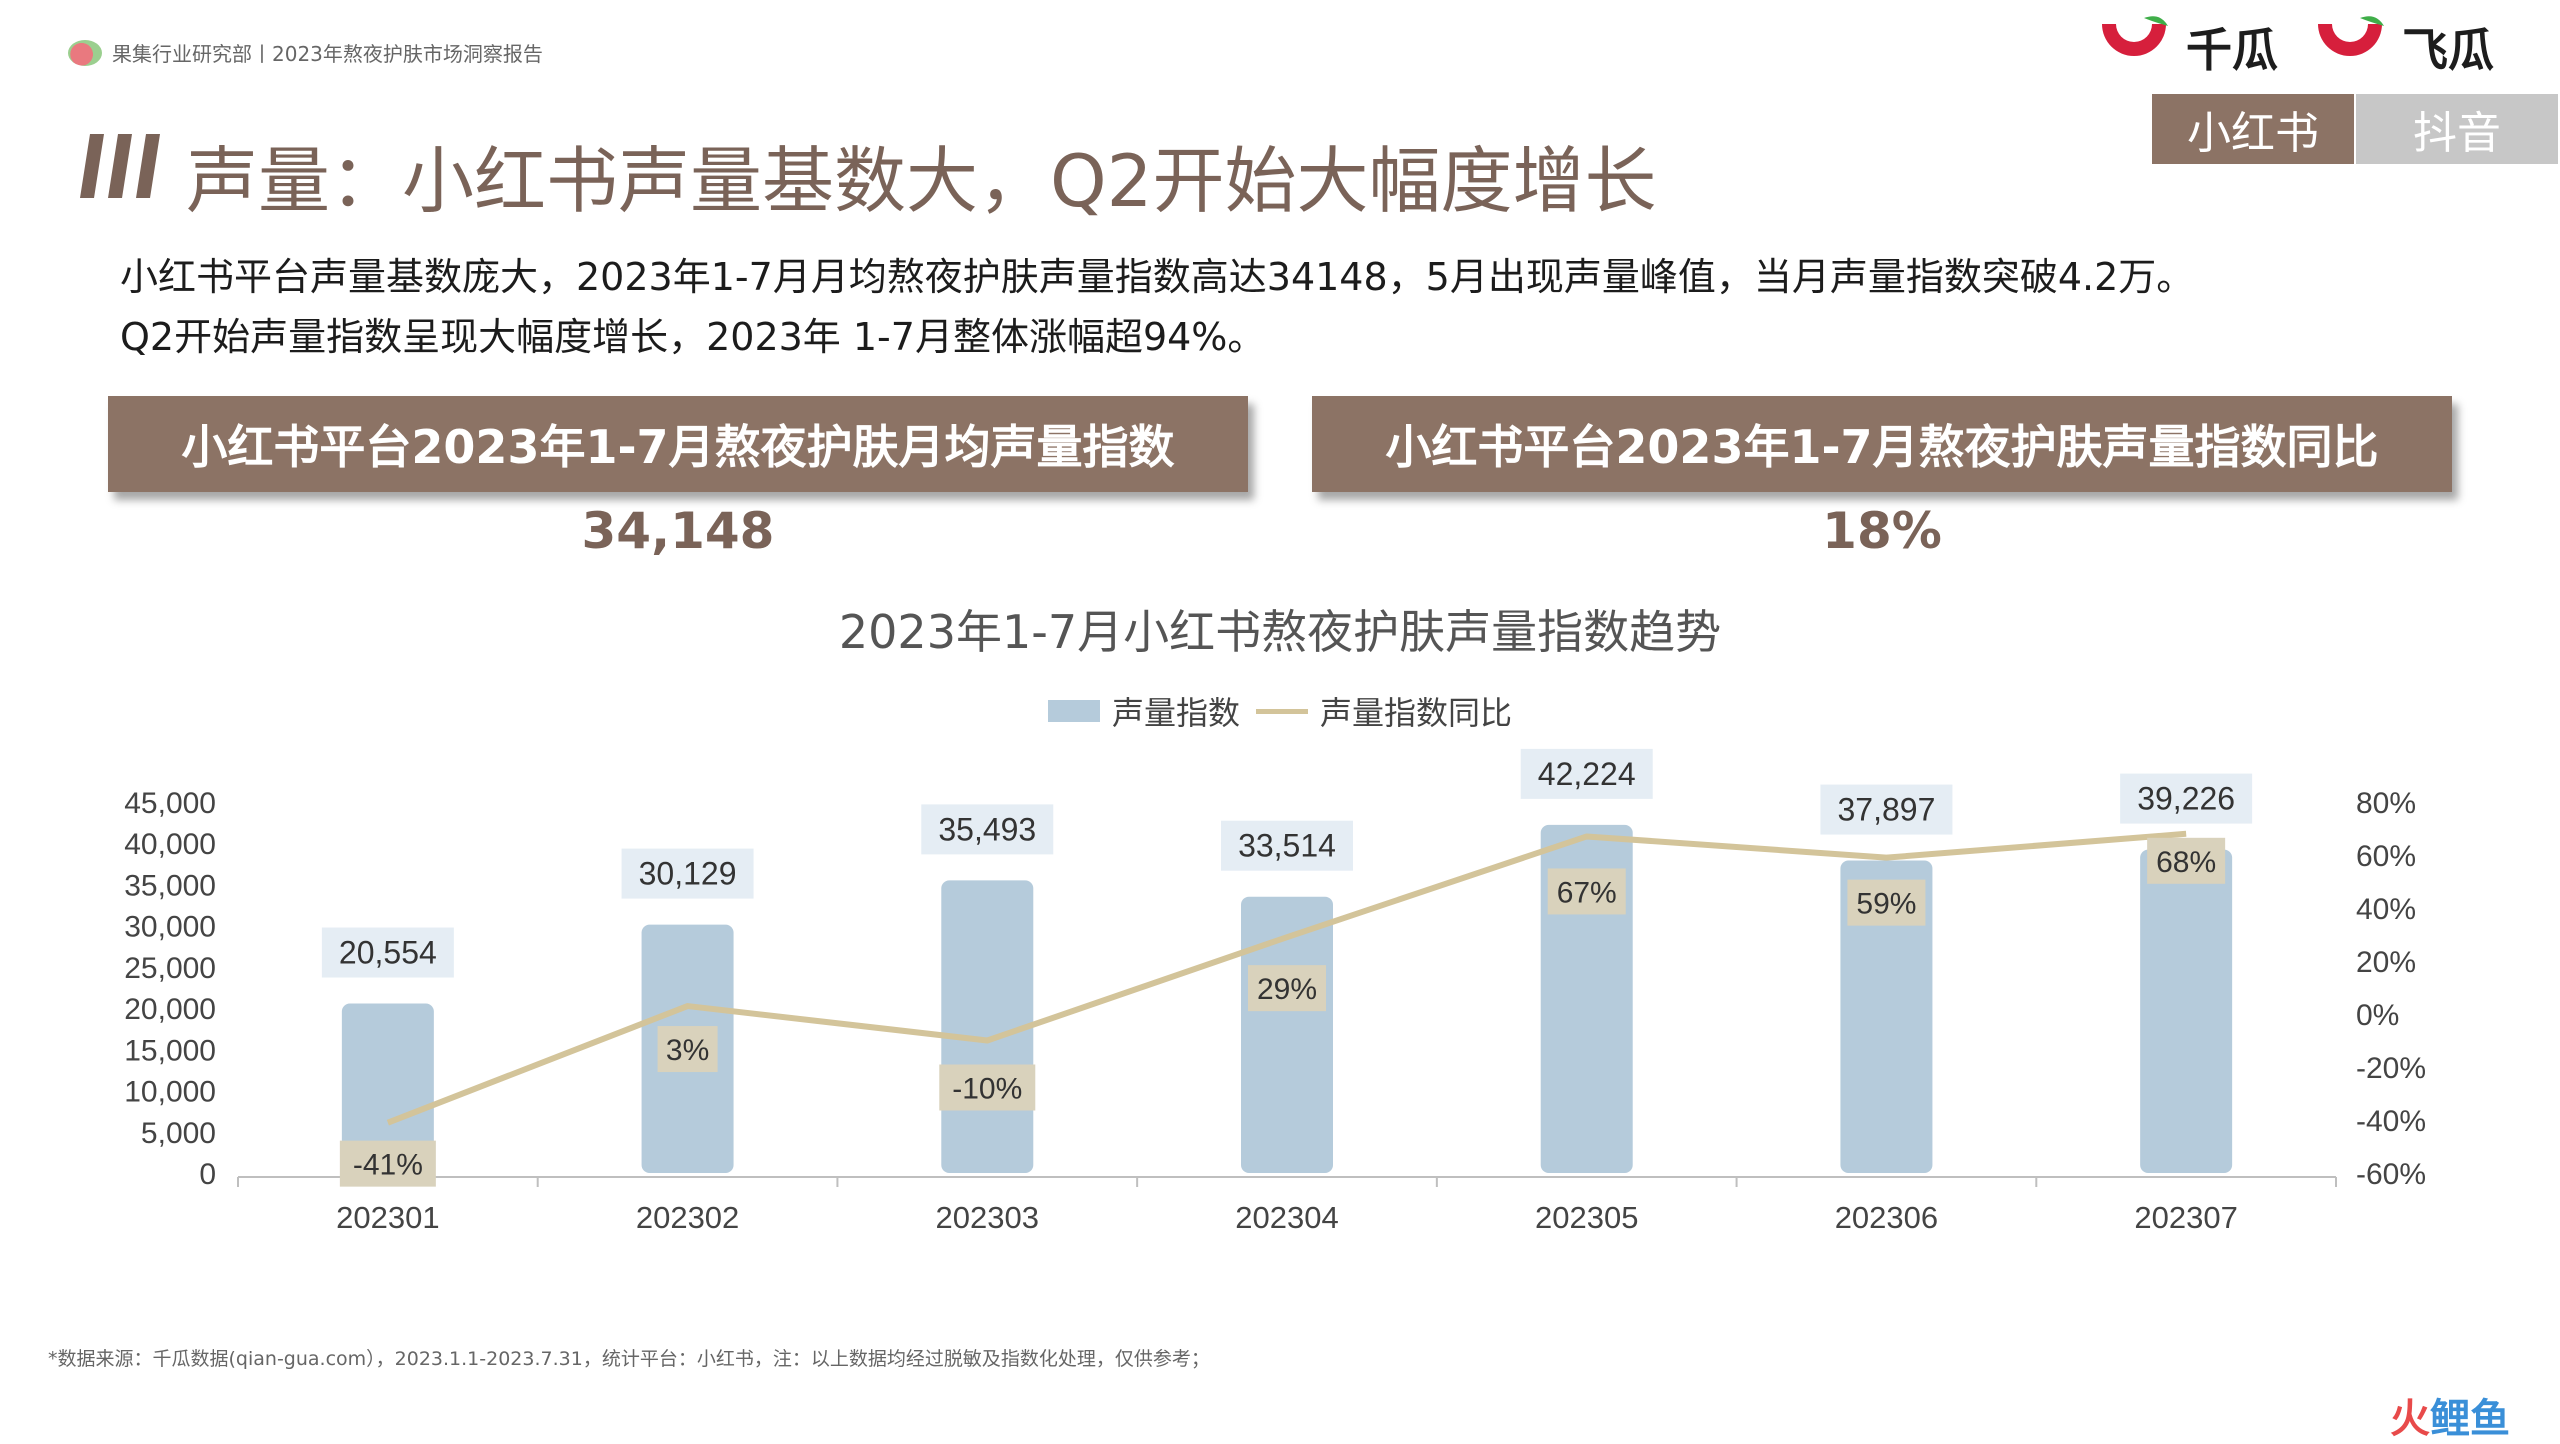  What do you see at coordinates (1586, 1217) in the screenshot?
I see `x-category-label: 202305` at bounding box center [1586, 1217].